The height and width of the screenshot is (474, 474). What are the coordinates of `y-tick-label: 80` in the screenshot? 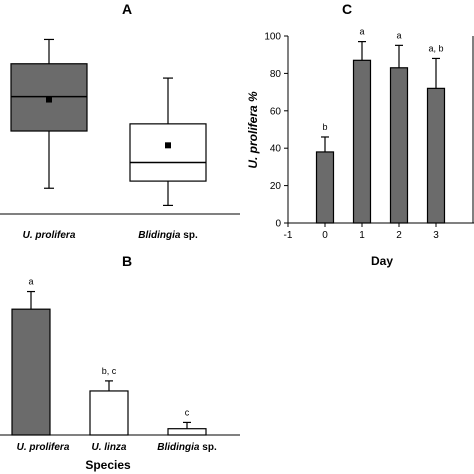 It's located at (276, 74).